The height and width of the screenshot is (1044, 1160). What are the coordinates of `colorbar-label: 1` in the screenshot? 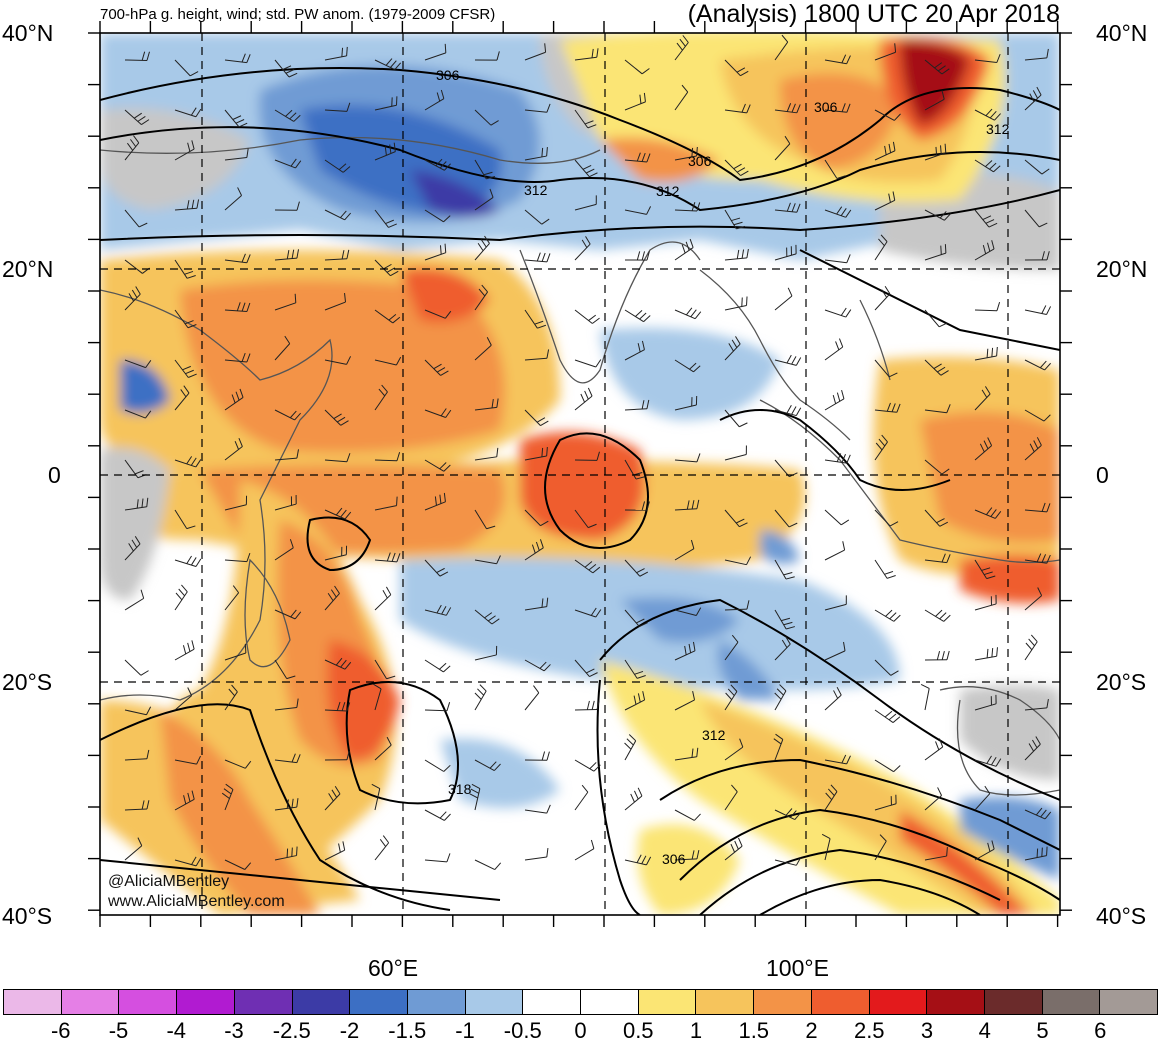 It's located at (696, 1030).